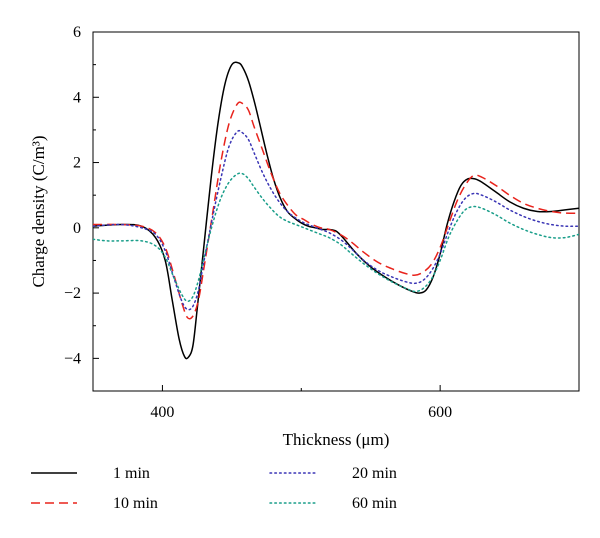 The width and height of the screenshot is (600, 538). What do you see at coordinates (374, 503) in the screenshot?
I see `legend-label: 60 min` at bounding box center [374, 503].